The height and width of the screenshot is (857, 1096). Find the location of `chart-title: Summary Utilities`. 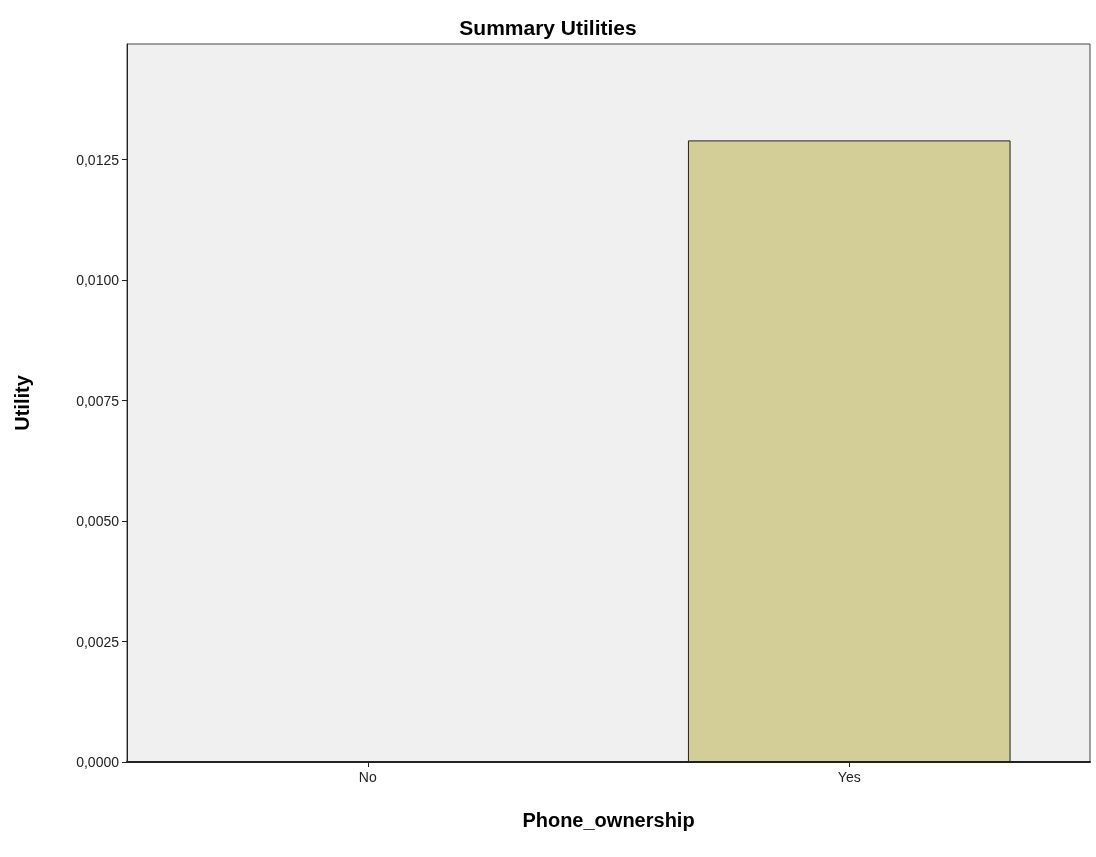

chart-title: Summary Utilities is located at coordinates (548, 27).